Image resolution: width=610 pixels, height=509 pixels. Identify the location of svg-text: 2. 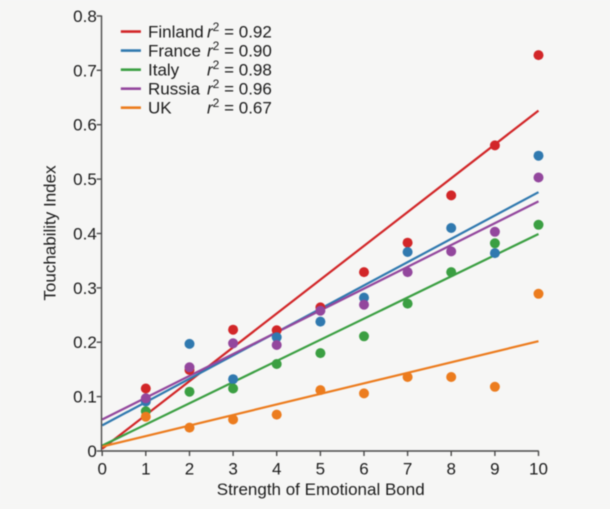
(189, 469).